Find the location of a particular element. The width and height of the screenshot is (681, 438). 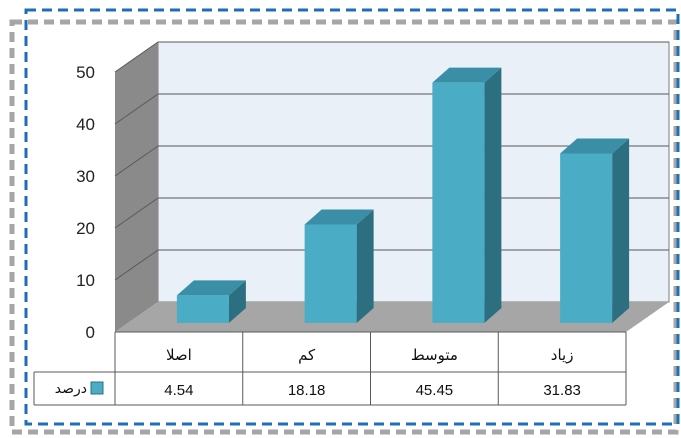

y-tick-label: 20 is located at coordinates (85, 228).